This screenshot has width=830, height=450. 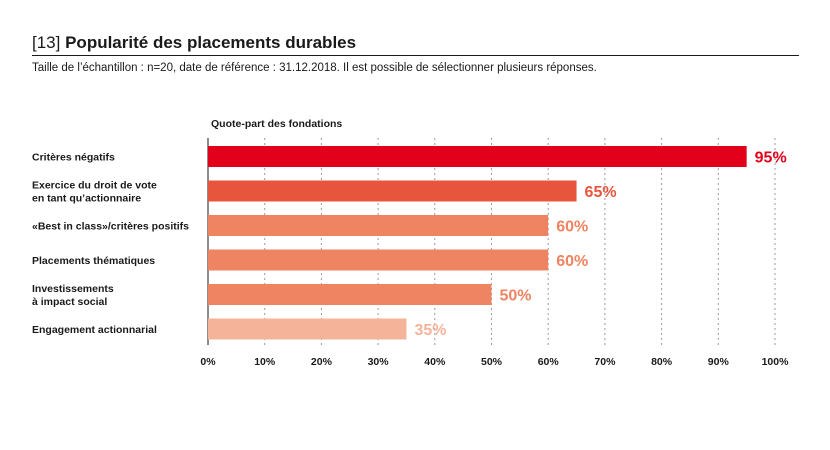 What do you see at coordinates (601, 192) in the screenshot?
I see `value-label: 65%` at bounding box center [601, 192].